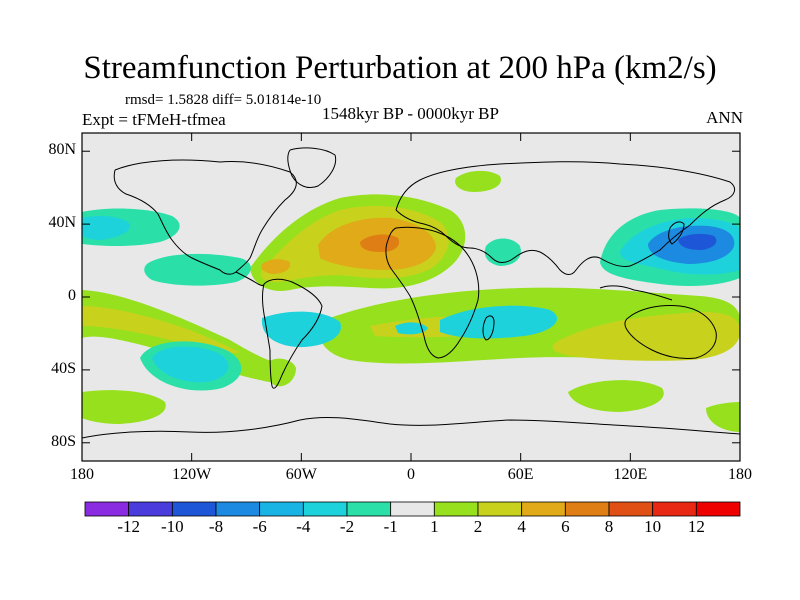  Describe the element at coordinates (434, 526) in the screenshot. I see `colorbar-tick-label: 1` at that location.